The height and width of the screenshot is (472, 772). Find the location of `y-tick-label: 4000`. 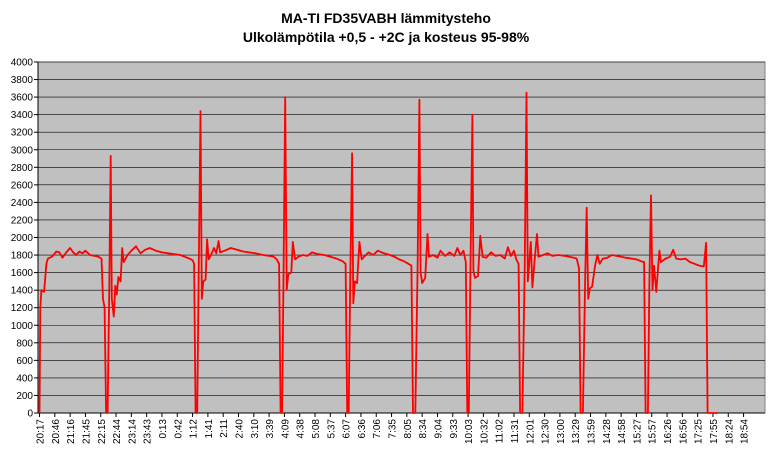

y-tick-label: 4000 is located at coordinates (22, 63).